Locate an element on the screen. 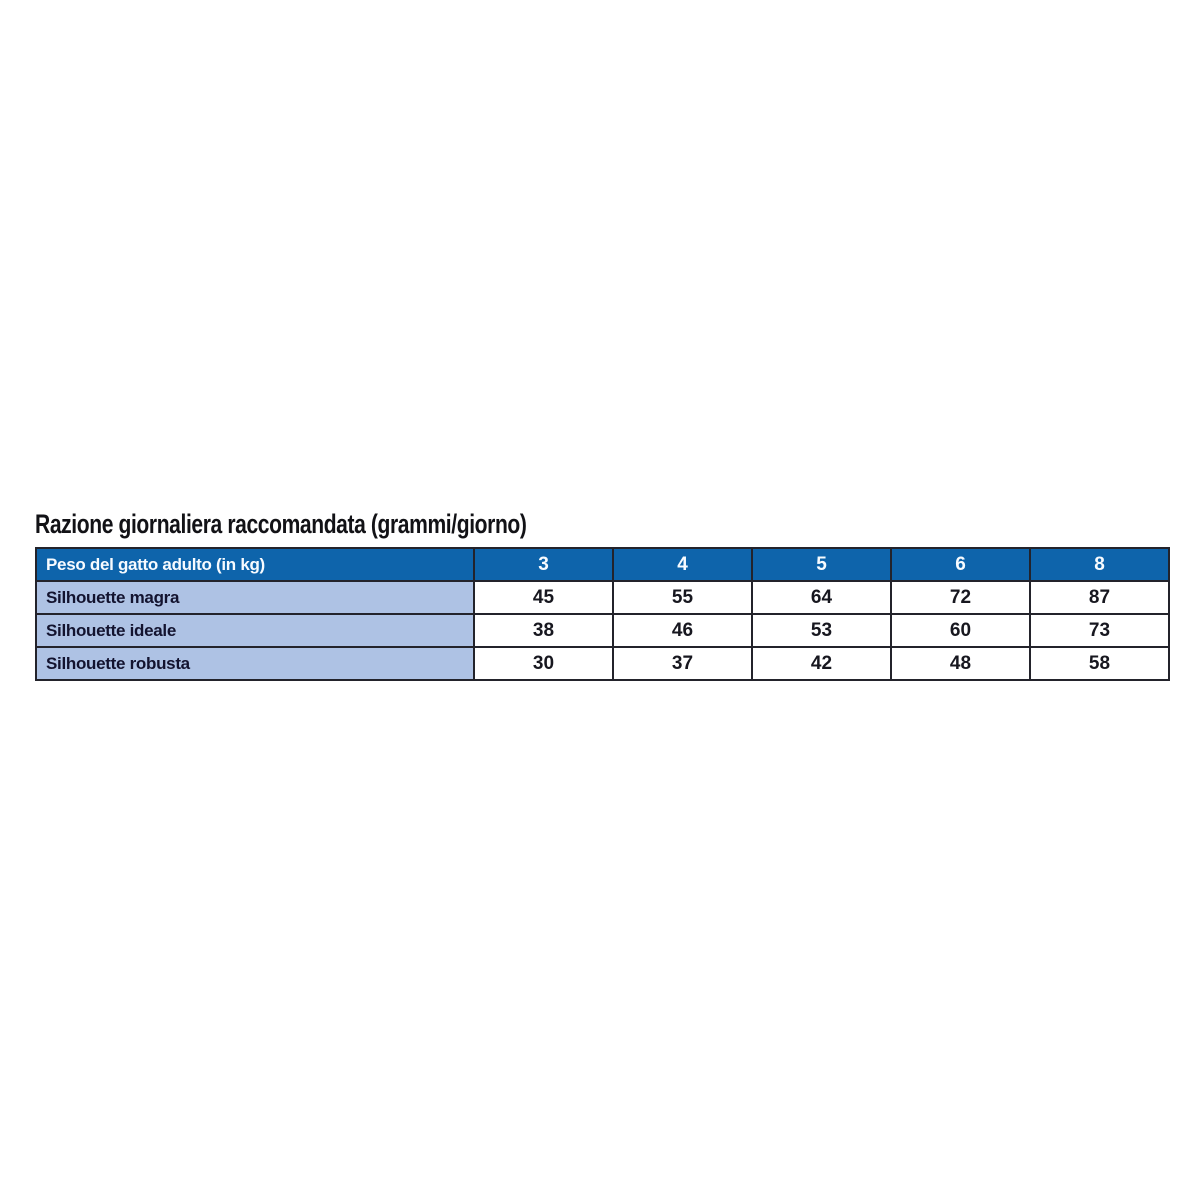  value-cell: 46 is located at coordinates (682, 630).